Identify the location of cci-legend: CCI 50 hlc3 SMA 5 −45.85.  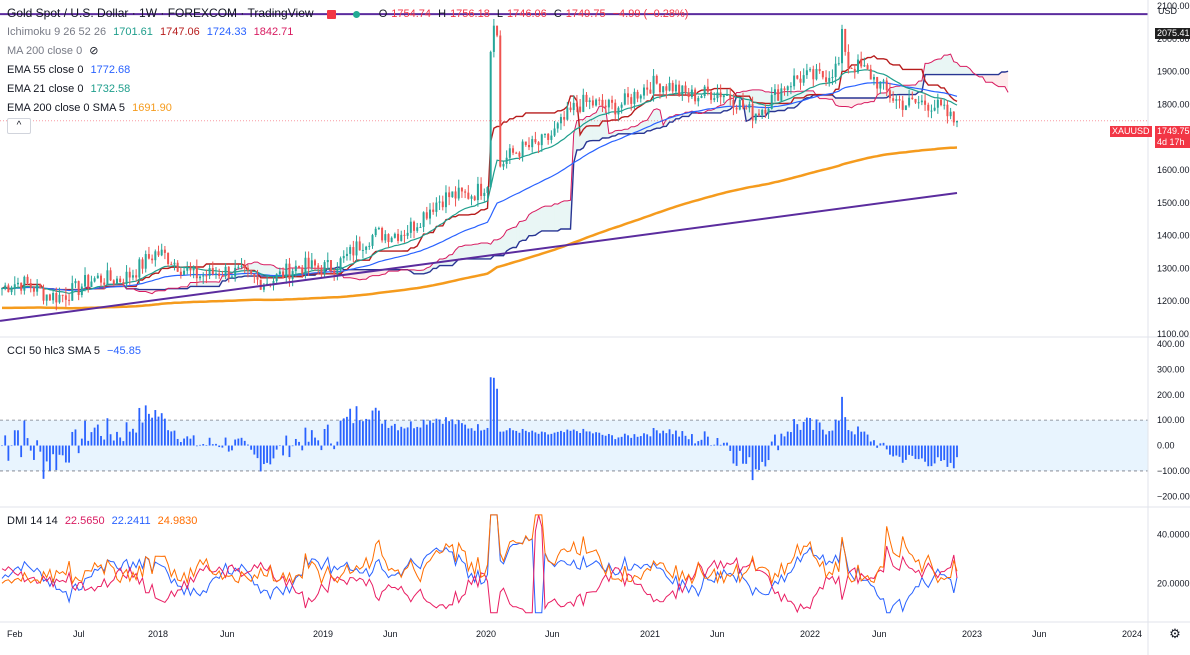
(76, 351).